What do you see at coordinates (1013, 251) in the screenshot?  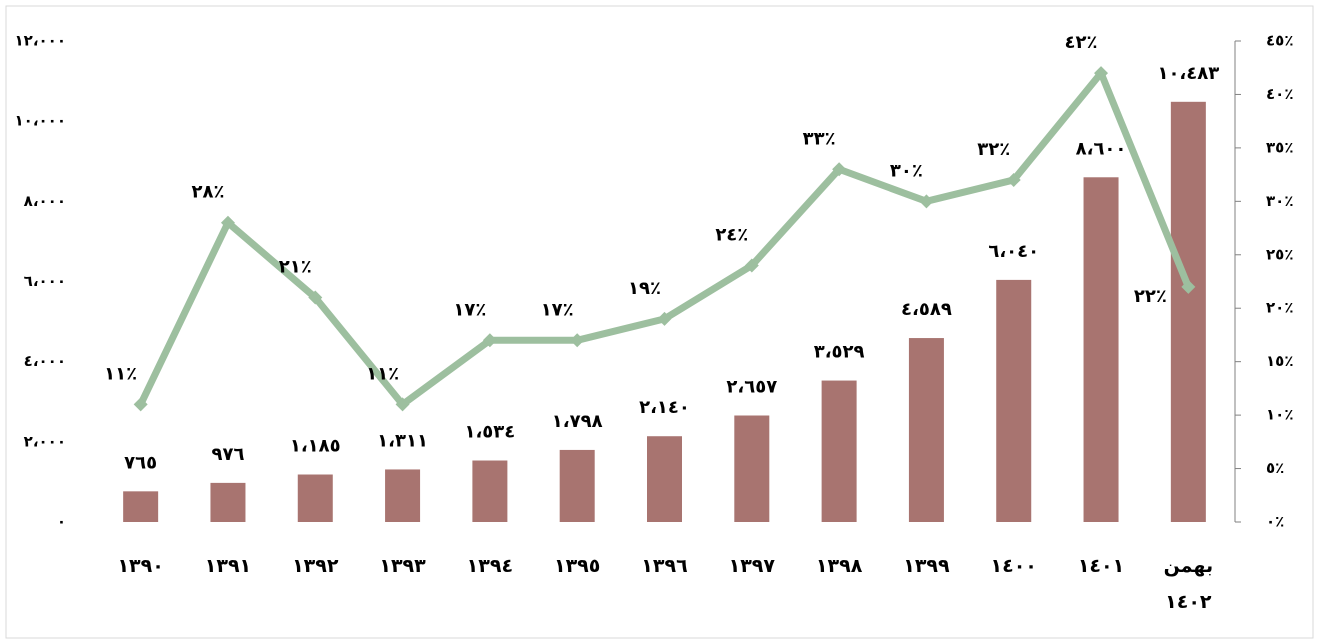 I see `bar-value-label: ٦،٠٤٠` at bounding box center [1013, 251].